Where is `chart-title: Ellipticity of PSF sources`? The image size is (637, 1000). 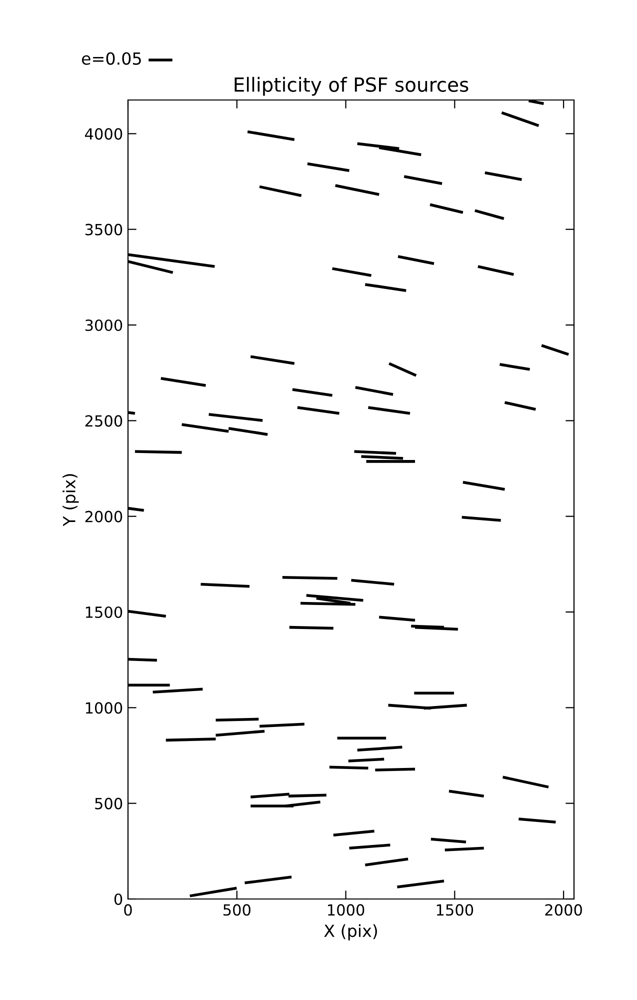
chart-title: Ellipticity of PSF sources is located at coordinates (351, 86).